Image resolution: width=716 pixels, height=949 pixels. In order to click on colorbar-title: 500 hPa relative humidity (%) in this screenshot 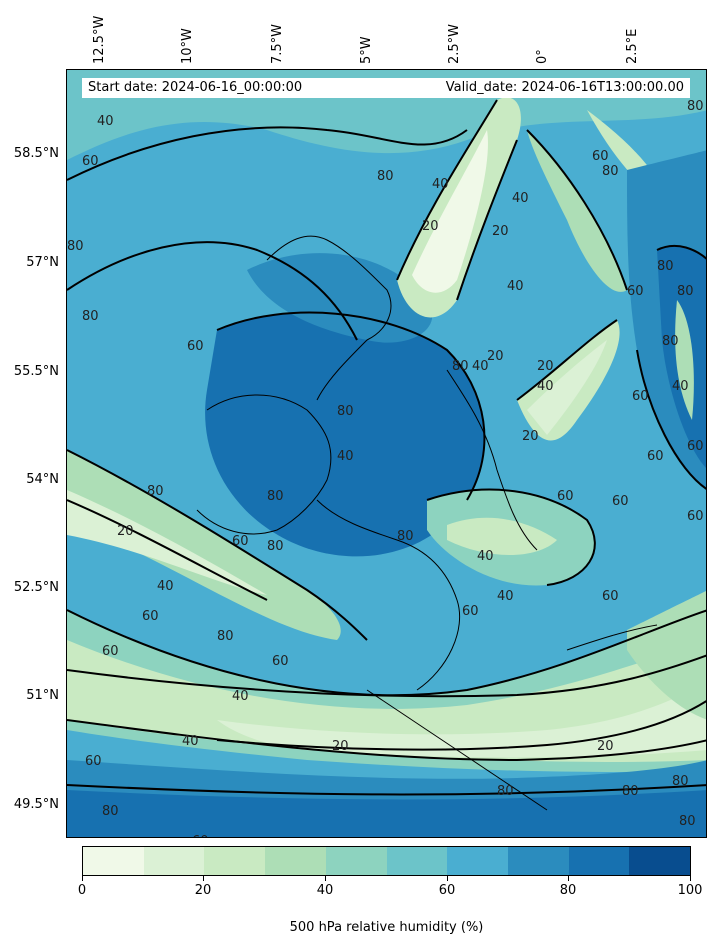, I will do `click(386, 927)`.